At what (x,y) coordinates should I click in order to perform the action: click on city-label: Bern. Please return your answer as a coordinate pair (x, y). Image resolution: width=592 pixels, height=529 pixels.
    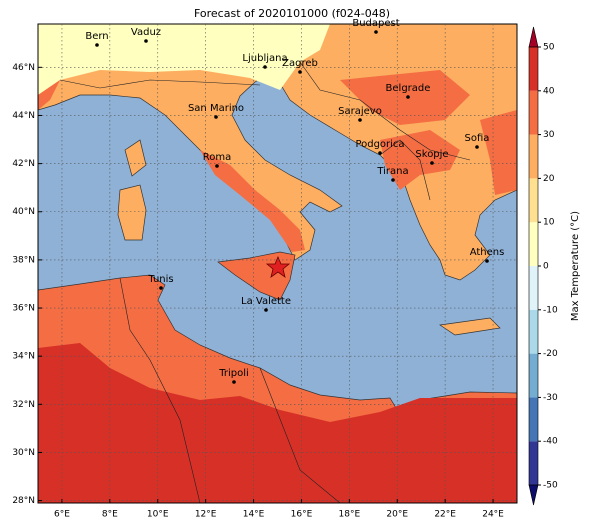
    Looking at the image, I should click on (96, 36).